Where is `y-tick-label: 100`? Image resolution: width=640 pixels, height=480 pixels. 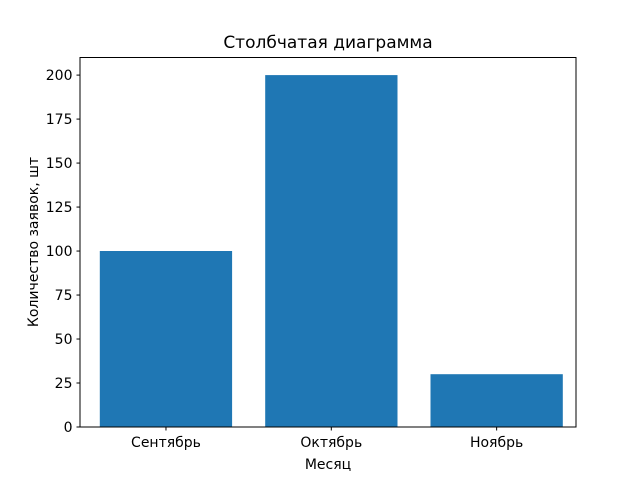
y-tick-label: 100 is located at coordinates (59, 252).